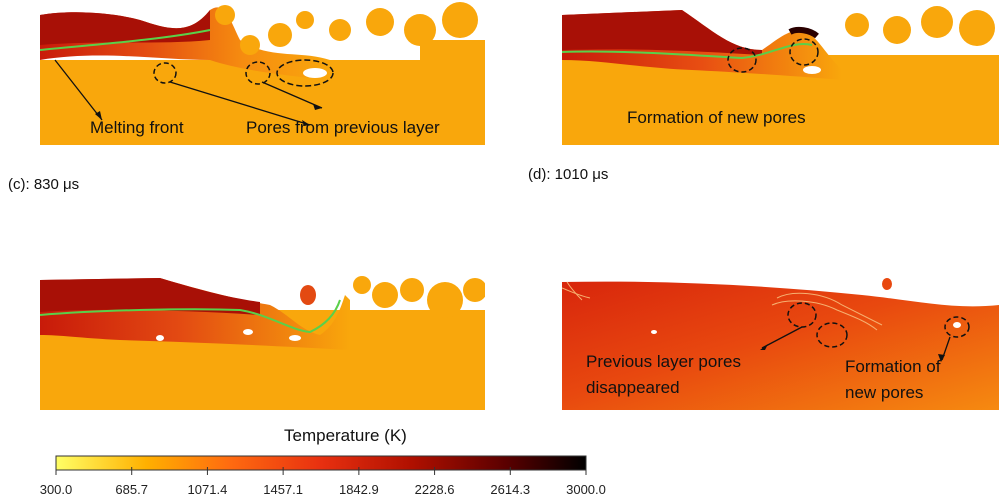 This screenshot has width=999, height=499. Describe the element at coordinates (884, 392) in the screenshot. I see `annotation-formation-new-pores-line2: new pores` at that location.